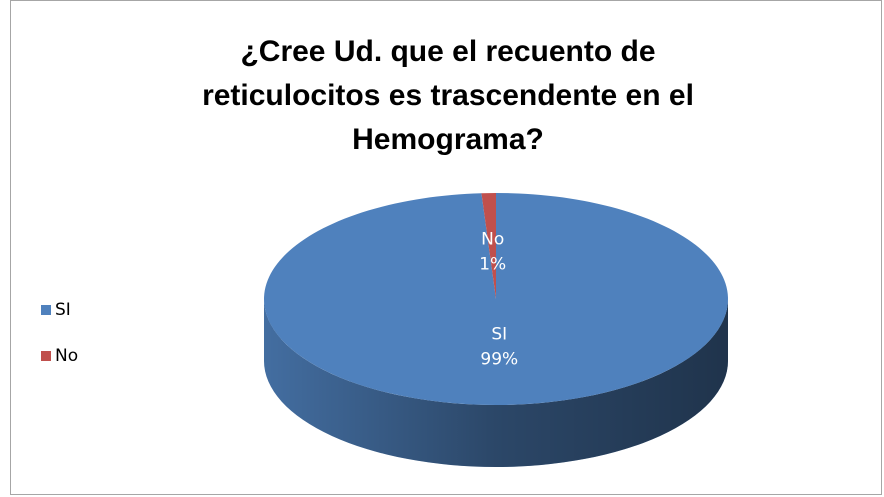 The image size is (884, 497). I want to click on pie-slice, so click(488, 246).